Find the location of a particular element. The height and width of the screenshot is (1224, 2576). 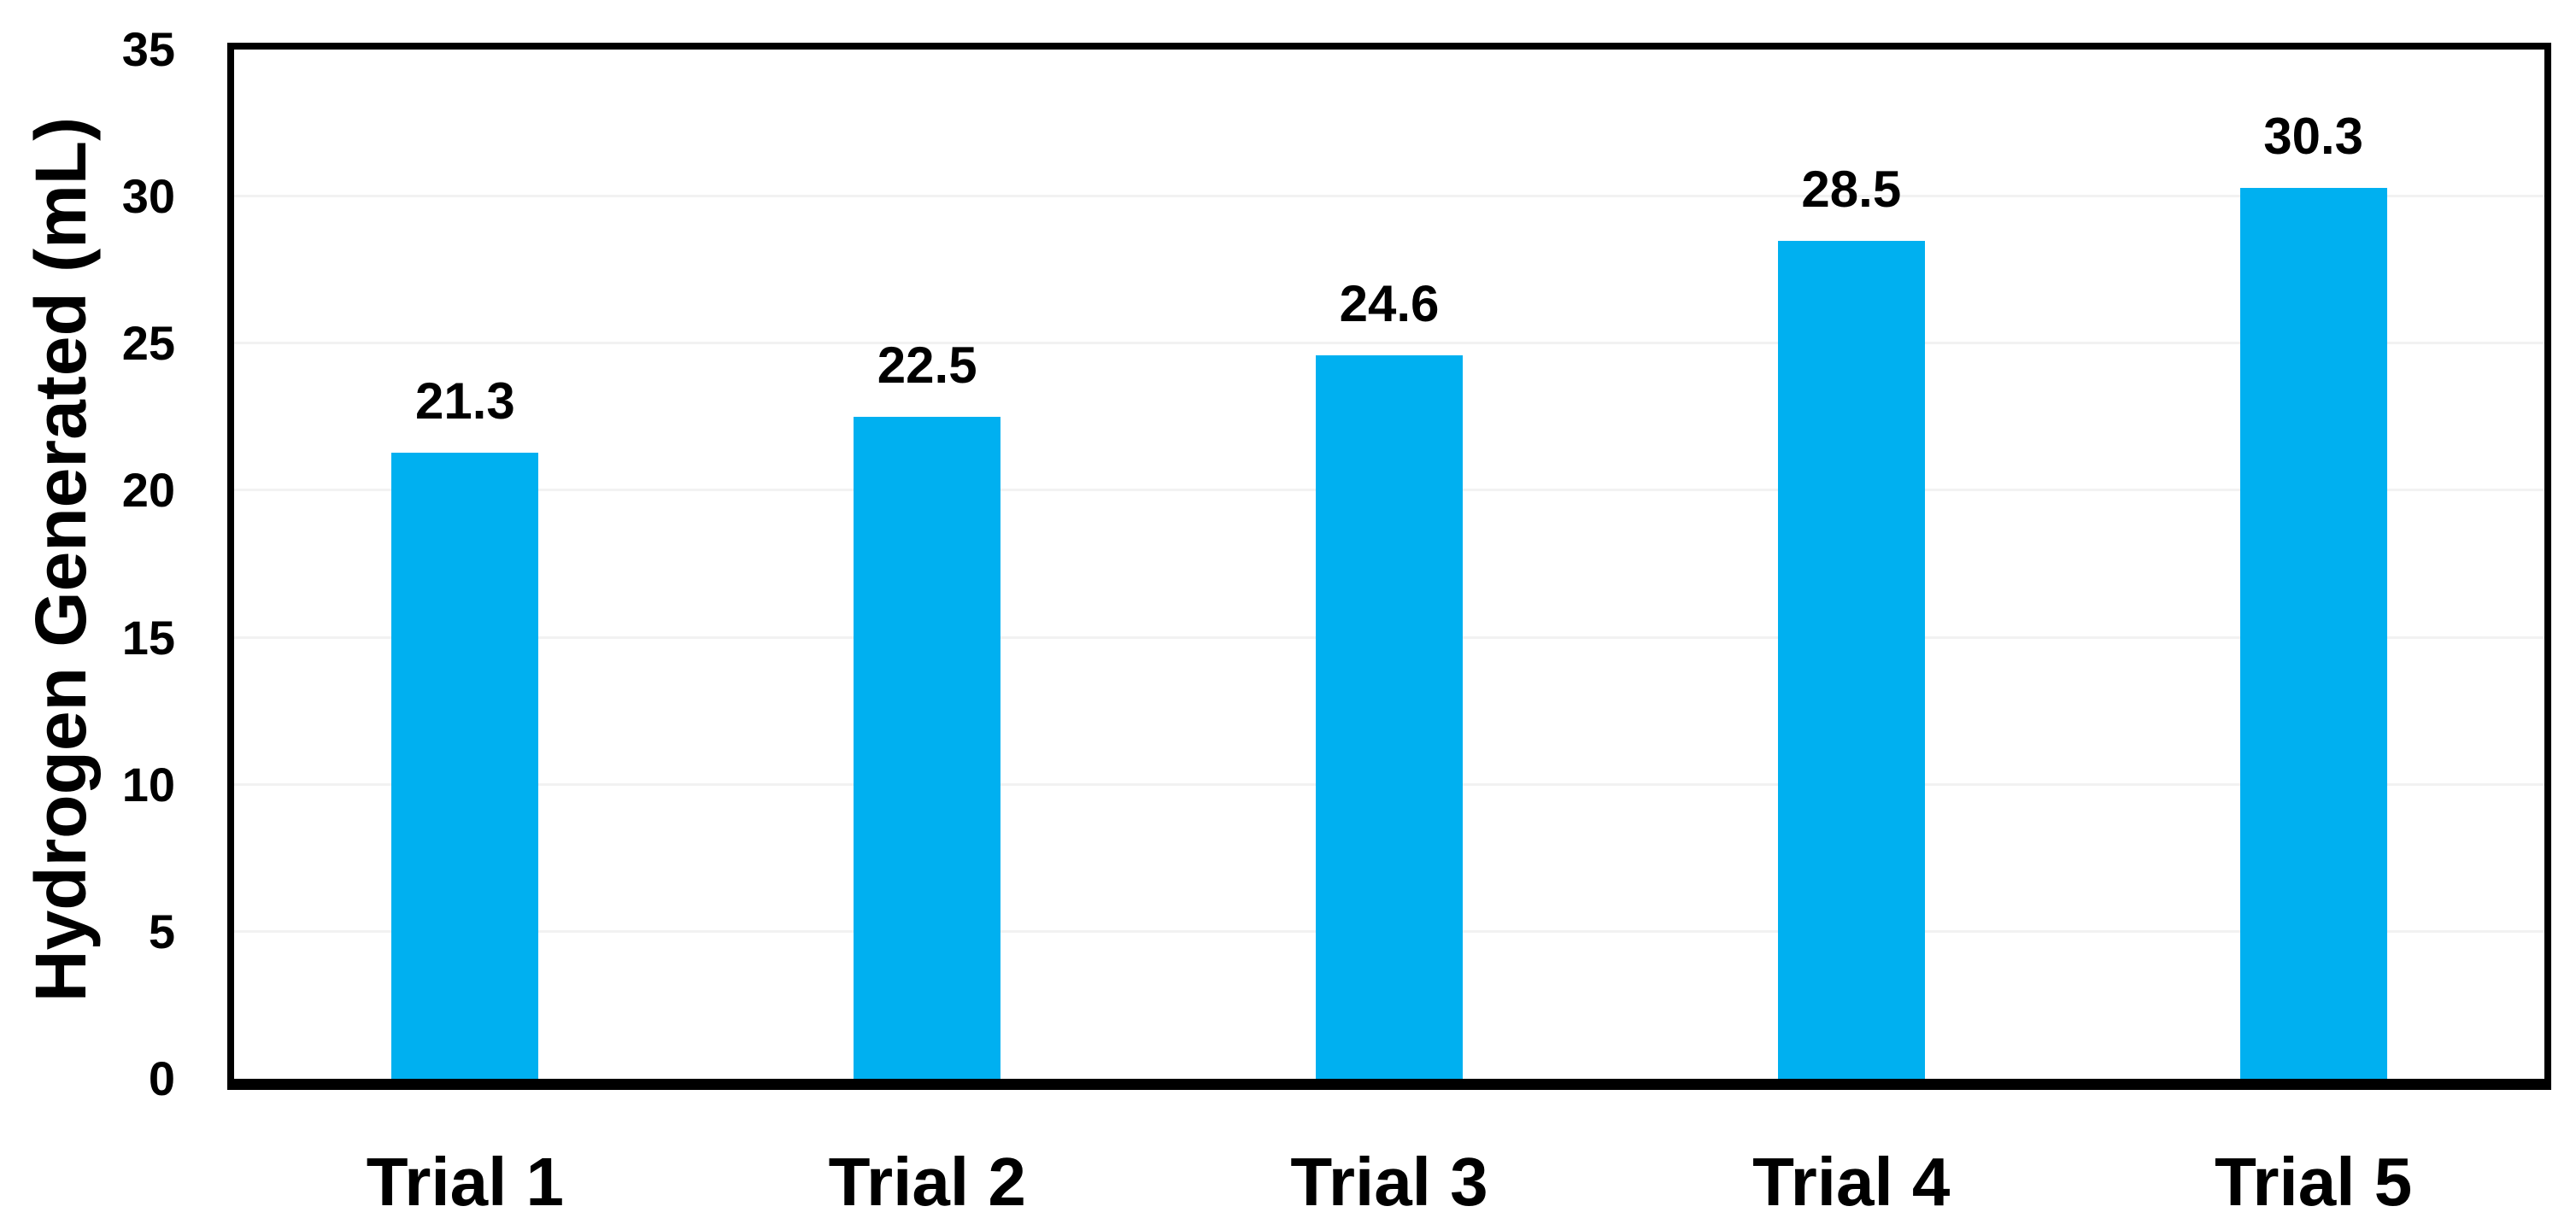

y-axis-tick-label: 25 is located at coordinates (148, 344).